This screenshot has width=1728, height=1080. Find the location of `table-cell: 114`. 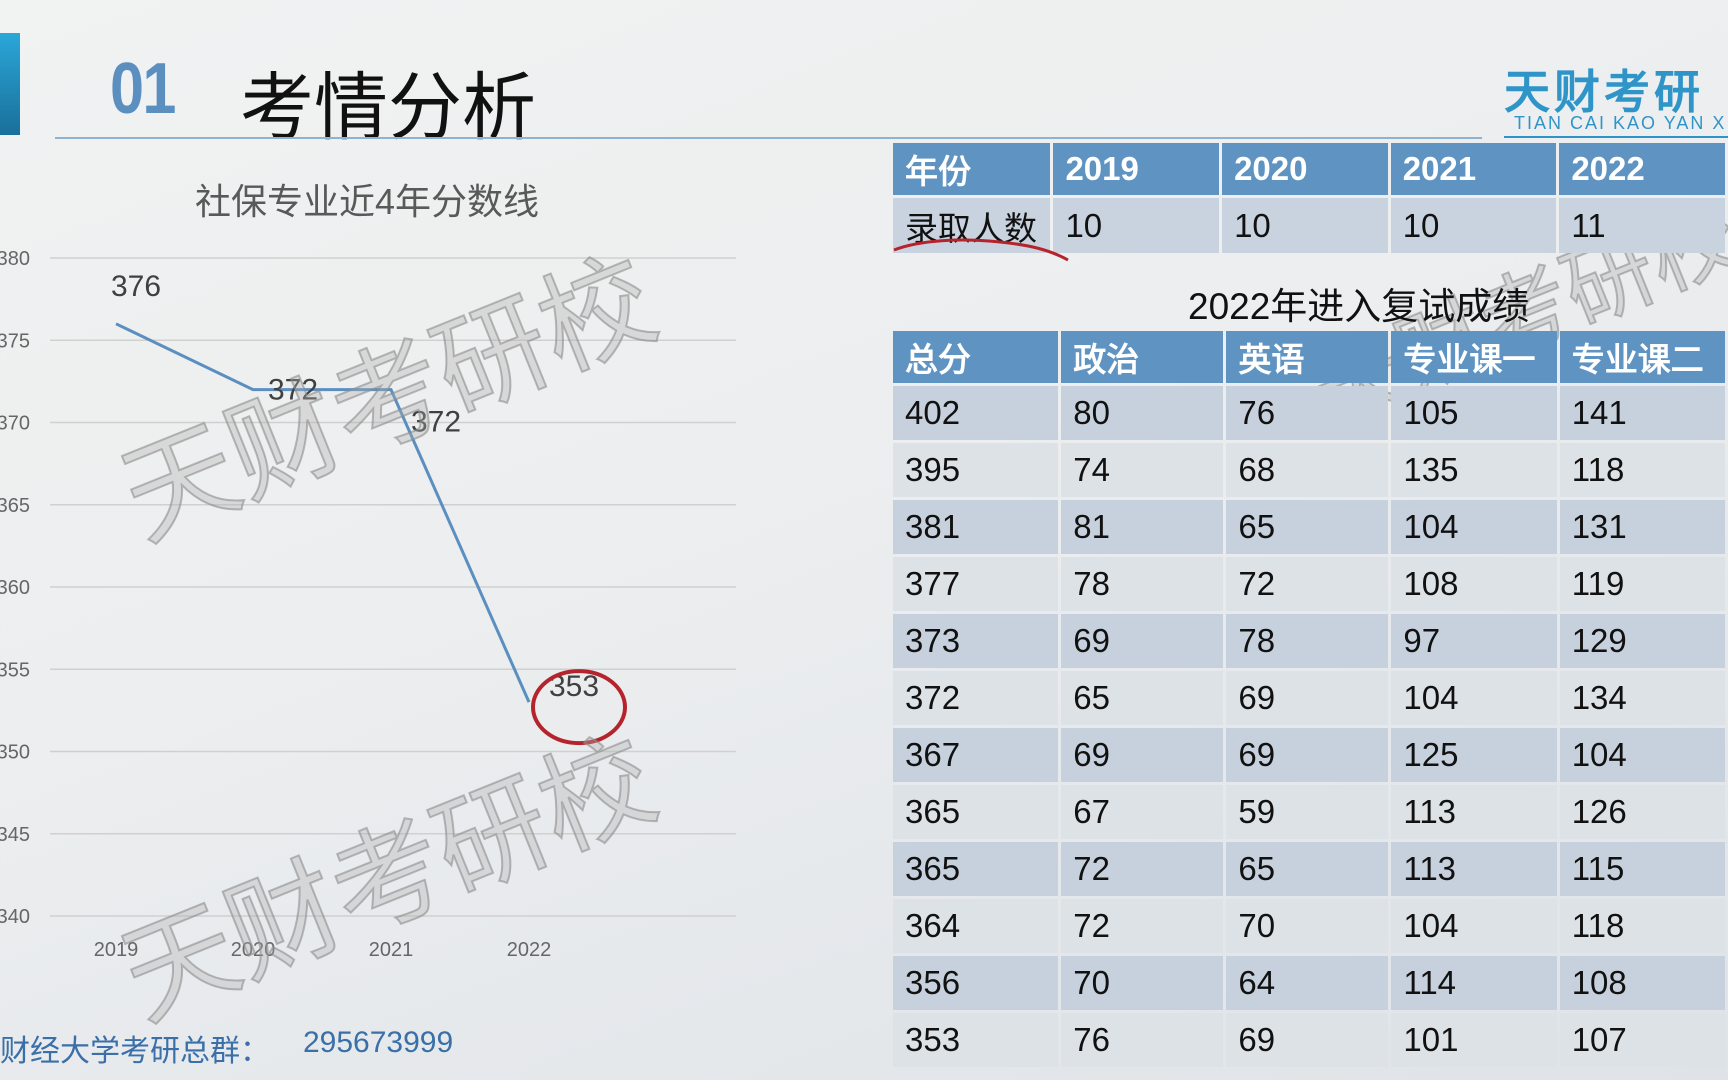

table-cell: 114 is located at coordinates (1474, 983).